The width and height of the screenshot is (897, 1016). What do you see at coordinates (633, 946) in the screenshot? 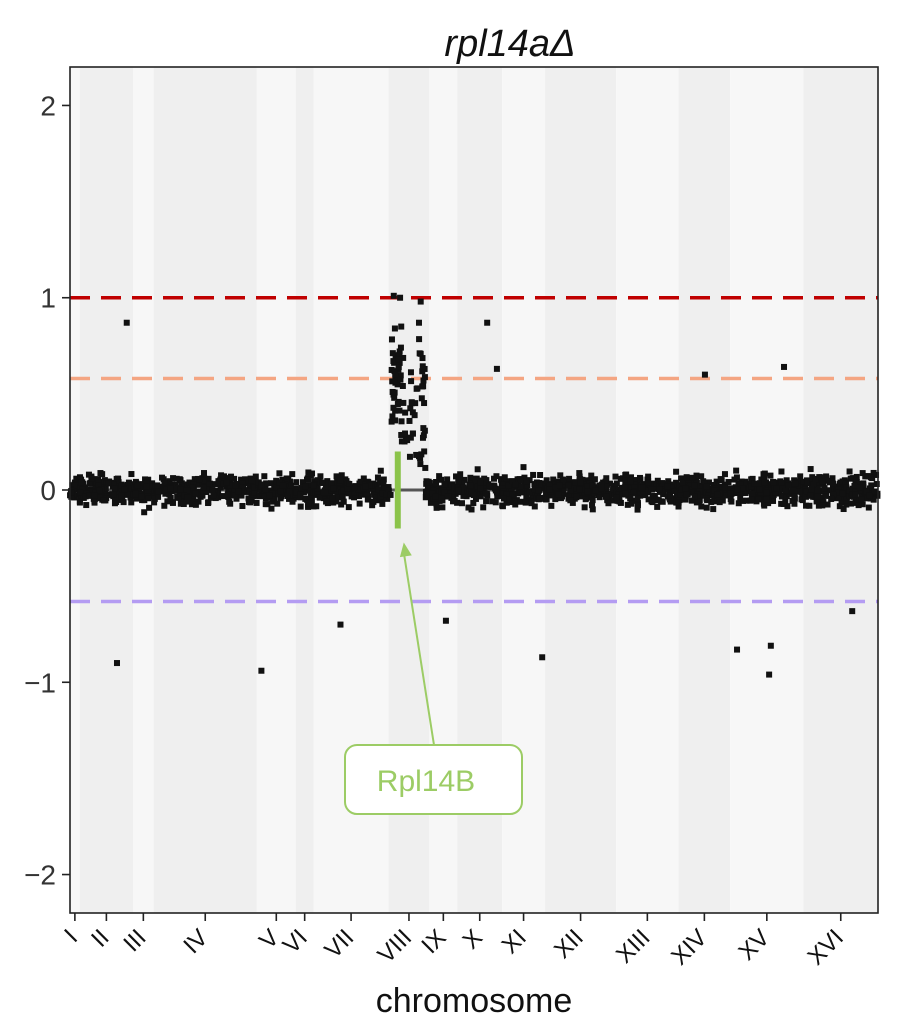
I see `x-tick-label-xiii: XIII` at bounding box center [633, 946].